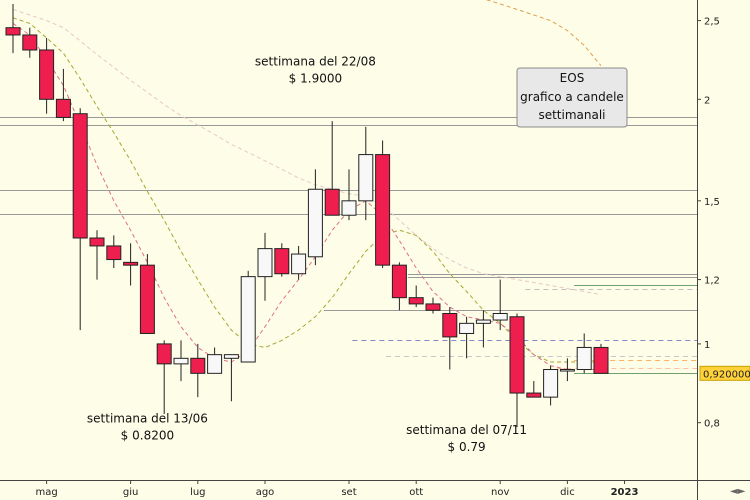 This screenshot has height=500, width=750. I want to click on x-tick-label-8: 2023, so click(625, 492).